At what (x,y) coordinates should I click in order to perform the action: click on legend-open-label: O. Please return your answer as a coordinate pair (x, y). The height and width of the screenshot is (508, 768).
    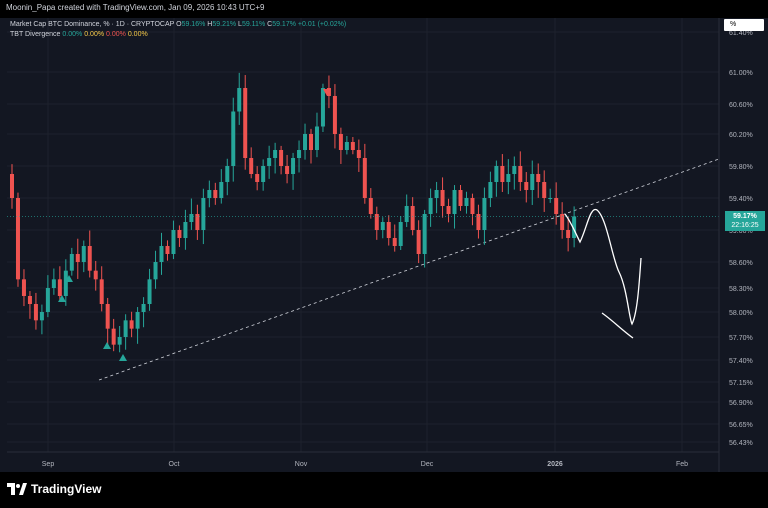
    Looking at the image, I should click on (179, 24).